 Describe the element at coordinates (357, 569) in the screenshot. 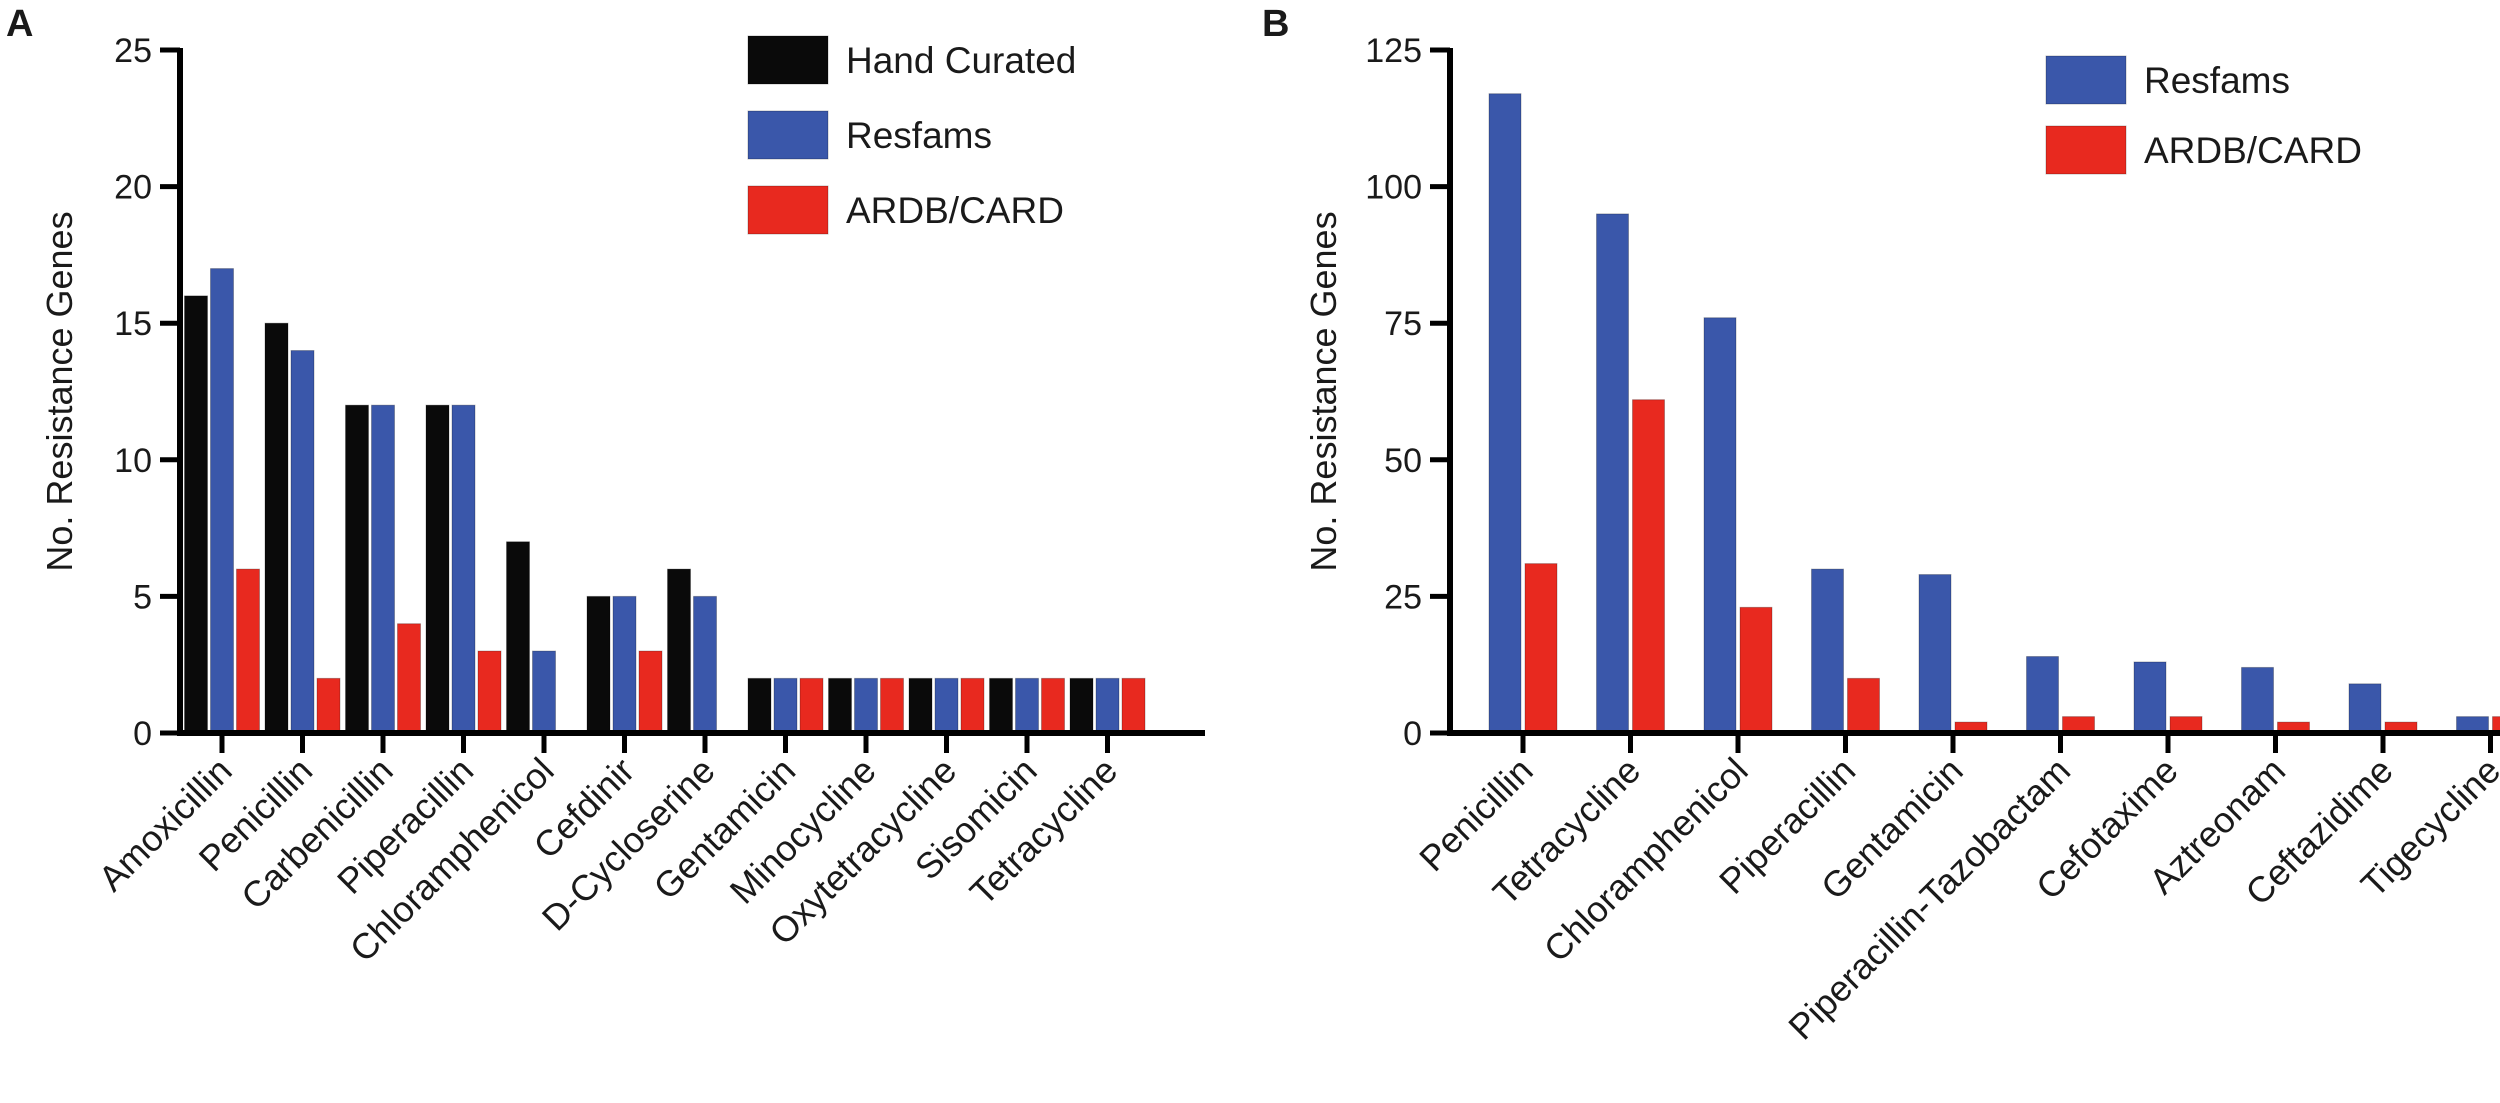

I see `chart-a-bar-hand-curated-carbenicillin` at that location.